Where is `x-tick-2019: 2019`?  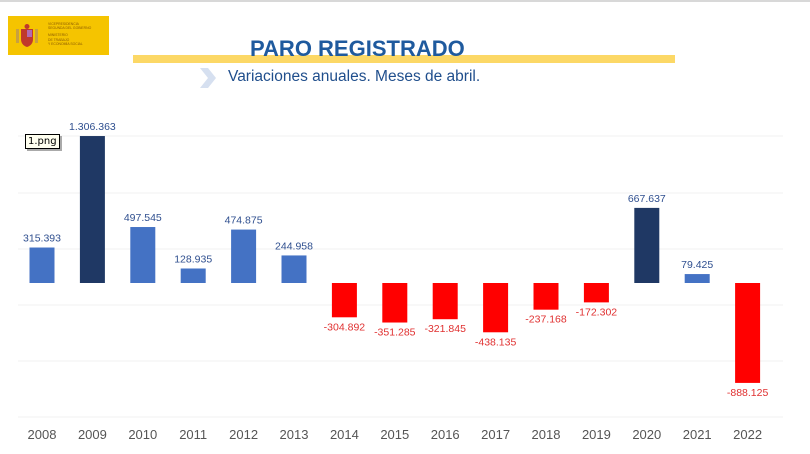
x-tick-2019: 2019 is located at coordinates (596, 434).